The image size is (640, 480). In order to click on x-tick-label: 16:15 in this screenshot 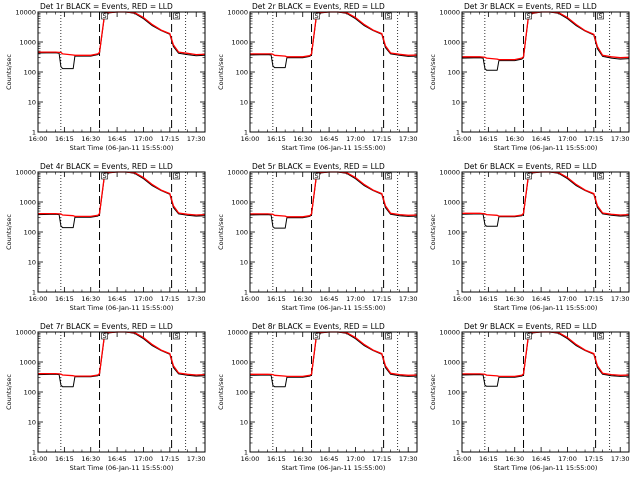, I will do `click(276, 459)`.